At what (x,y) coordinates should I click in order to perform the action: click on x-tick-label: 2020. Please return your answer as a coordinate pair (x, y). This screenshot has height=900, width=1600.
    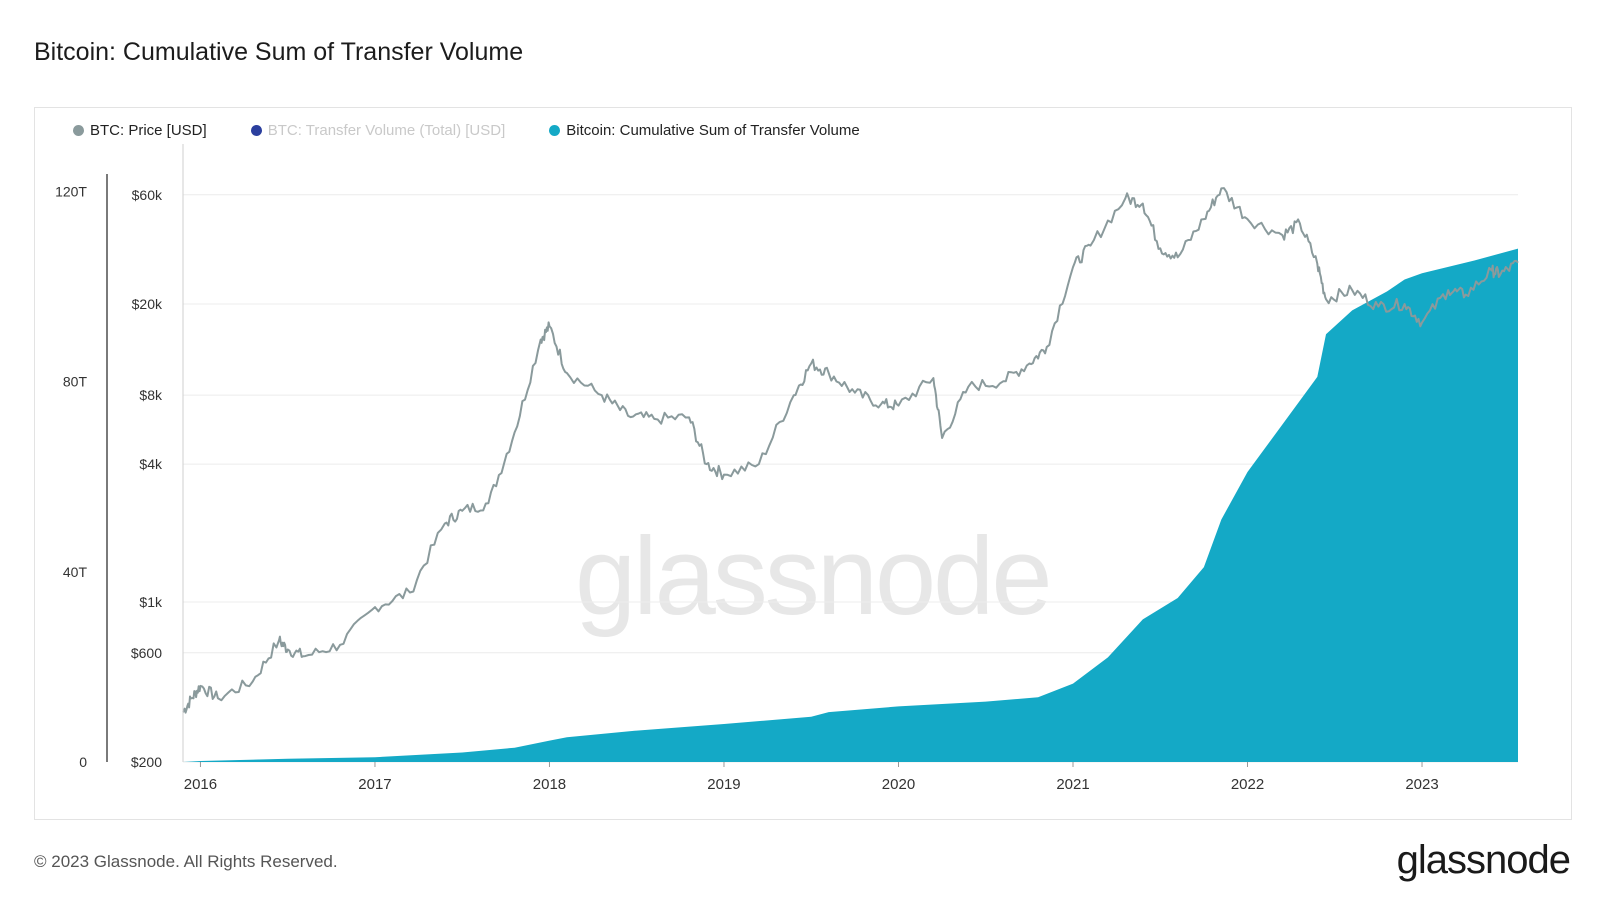
    Looking at the image, I should click on (898, 784).